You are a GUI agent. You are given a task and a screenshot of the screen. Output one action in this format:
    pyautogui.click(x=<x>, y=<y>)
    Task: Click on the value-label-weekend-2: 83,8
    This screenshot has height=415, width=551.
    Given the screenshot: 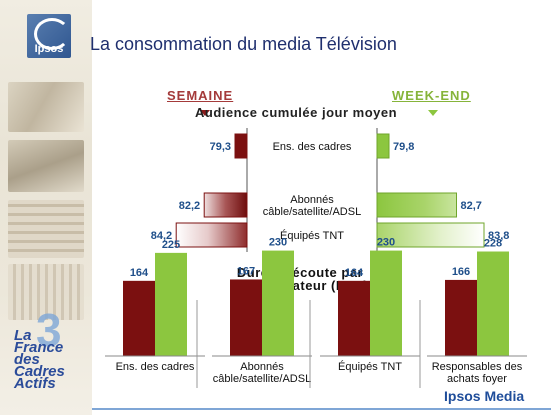 What is the action you would take?
    pyautogui.click(x=498, y=236)
    